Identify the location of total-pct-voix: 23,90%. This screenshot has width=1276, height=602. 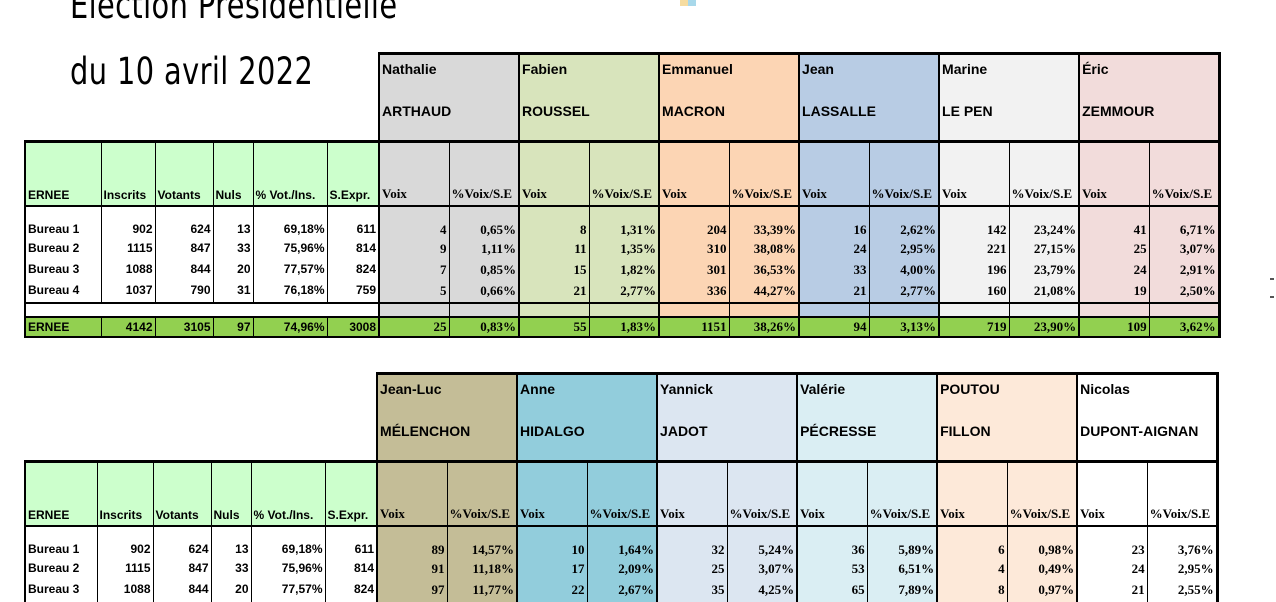
(1044, 326).